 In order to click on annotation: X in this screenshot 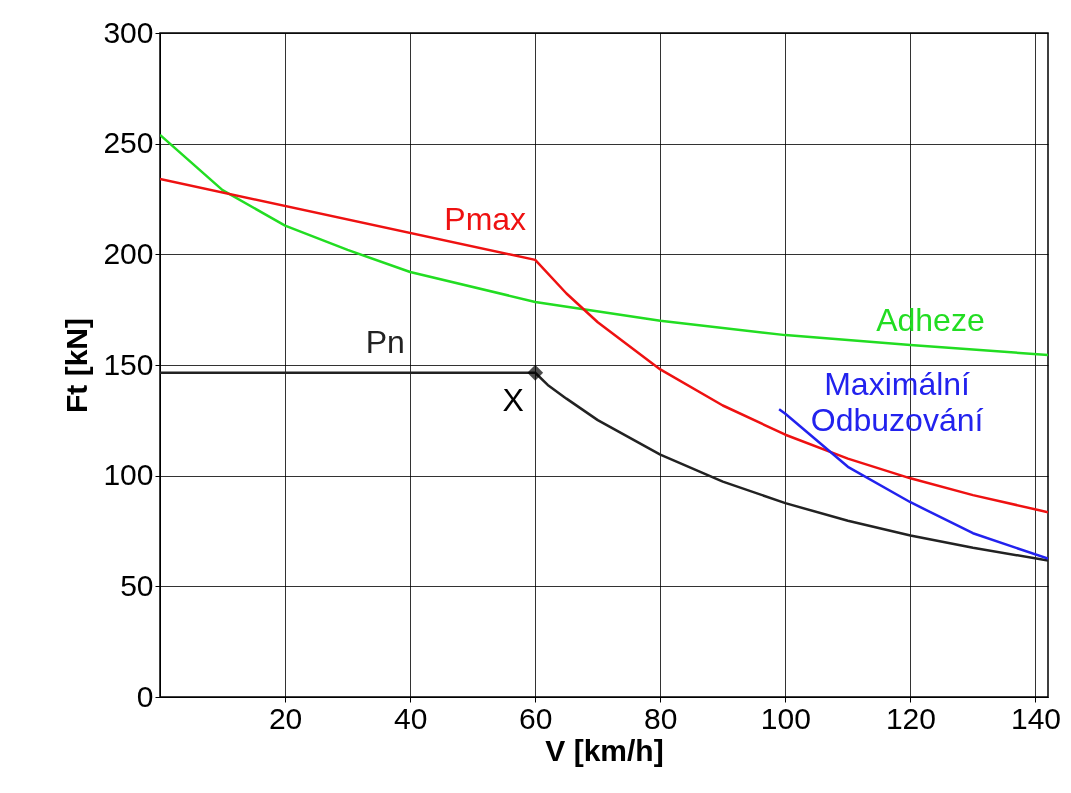, I will do `click(513, 399)`.